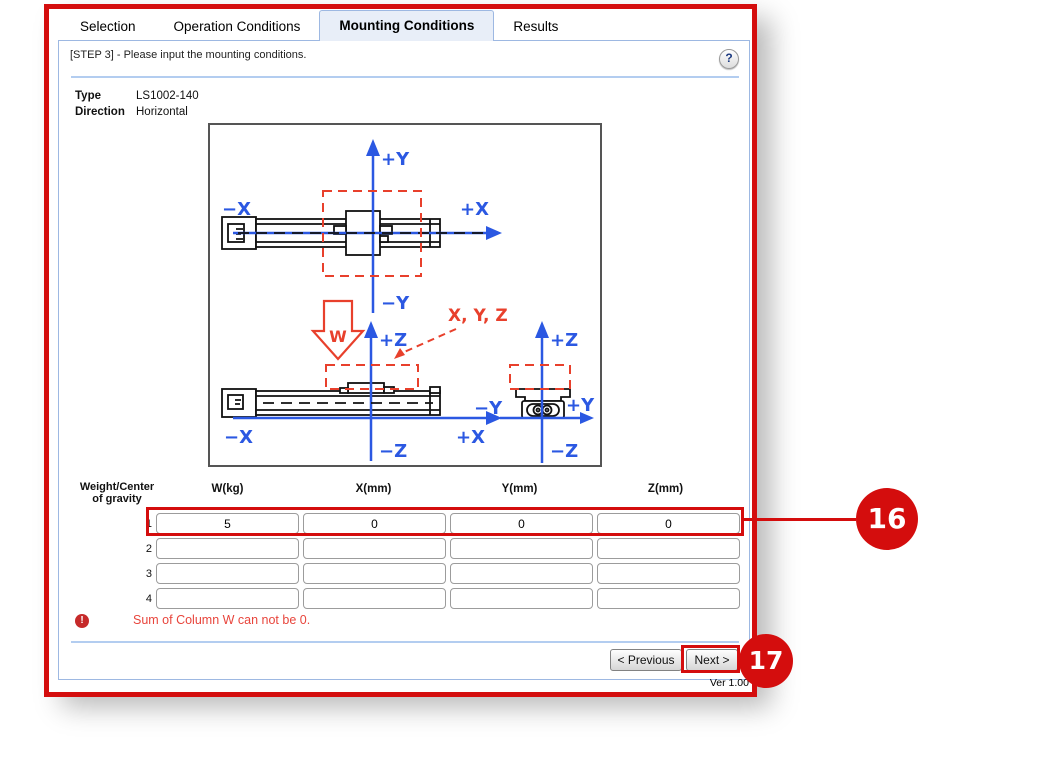 The height and width of the screenshot is (770, 1056). I want to click on axis-label-end-plus-y: +Y, so click(580, 405).